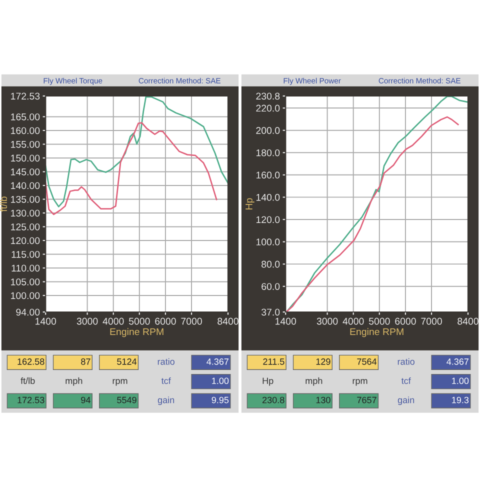 Image resolution: width=480 pixels, height=480 pixels. What do you see at coordinates (268, 96) in the screenshot?
I see `y-tick-label: 230.8` at bounding box center [268, 96].